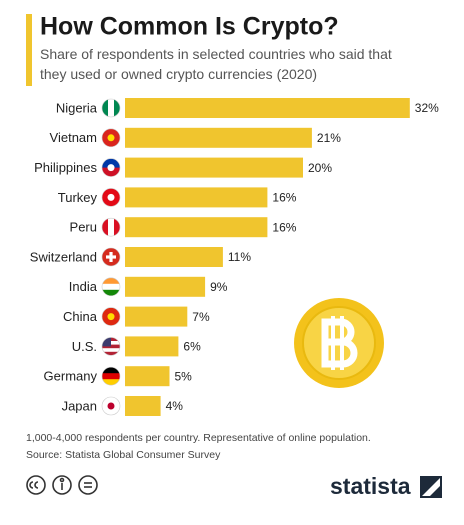  Describe the element at coordinates (73, 137) in the screenshot. I see `category-label: Vietnam` at that location.